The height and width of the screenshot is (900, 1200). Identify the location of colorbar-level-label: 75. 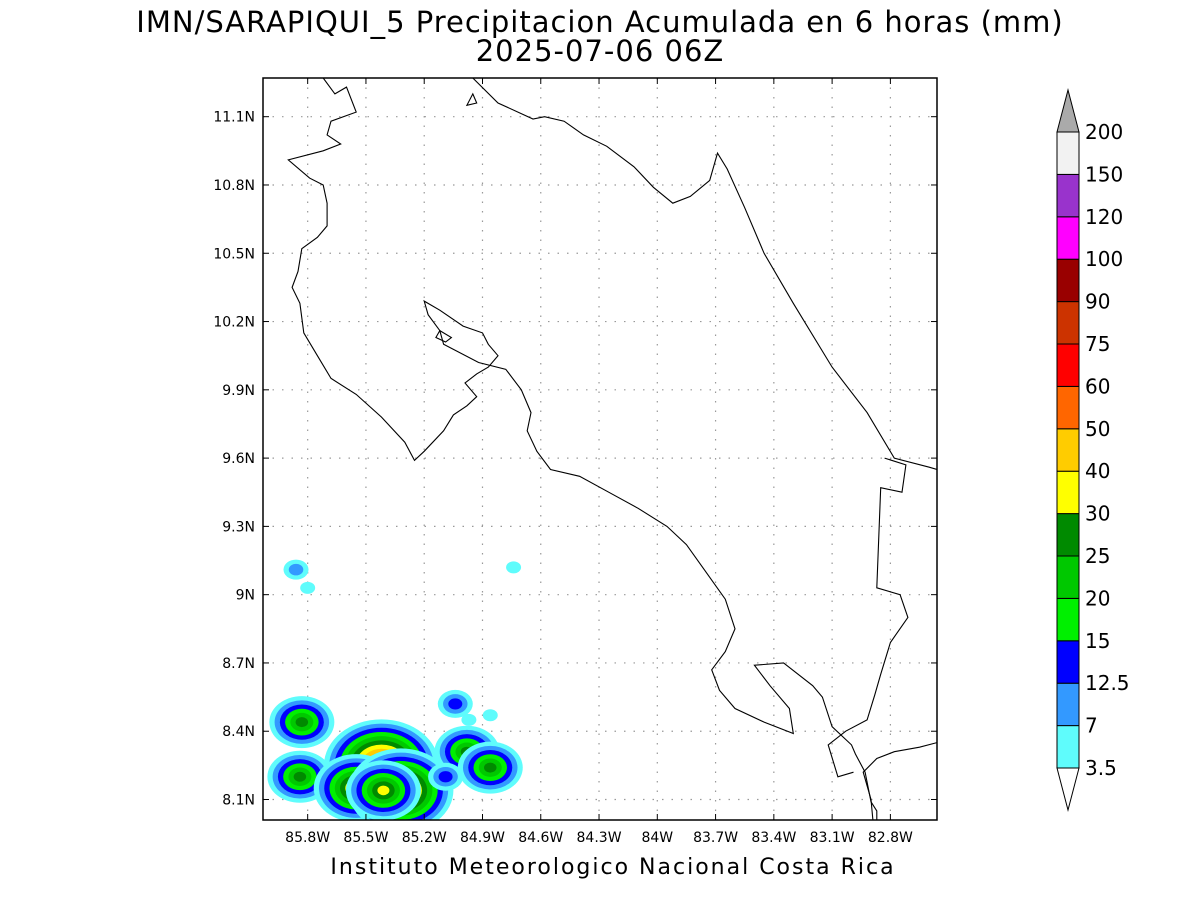
(1097, 344).